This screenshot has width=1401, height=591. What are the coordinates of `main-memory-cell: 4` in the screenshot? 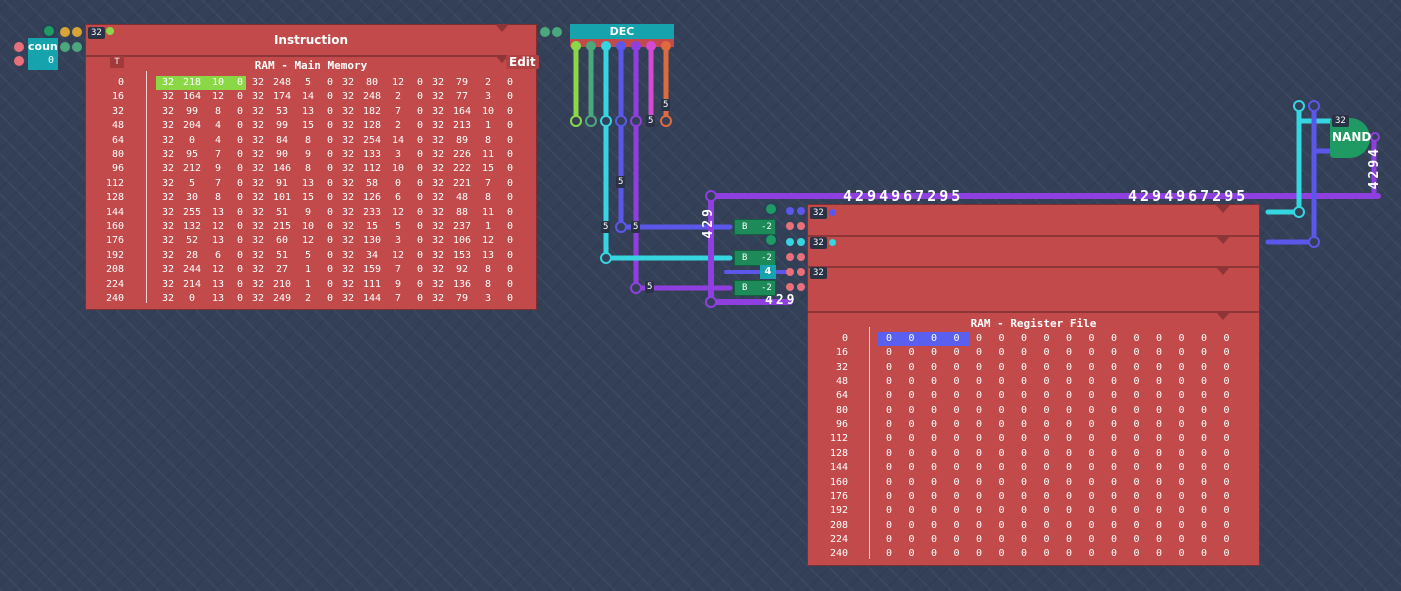 It's located at (218, 126).